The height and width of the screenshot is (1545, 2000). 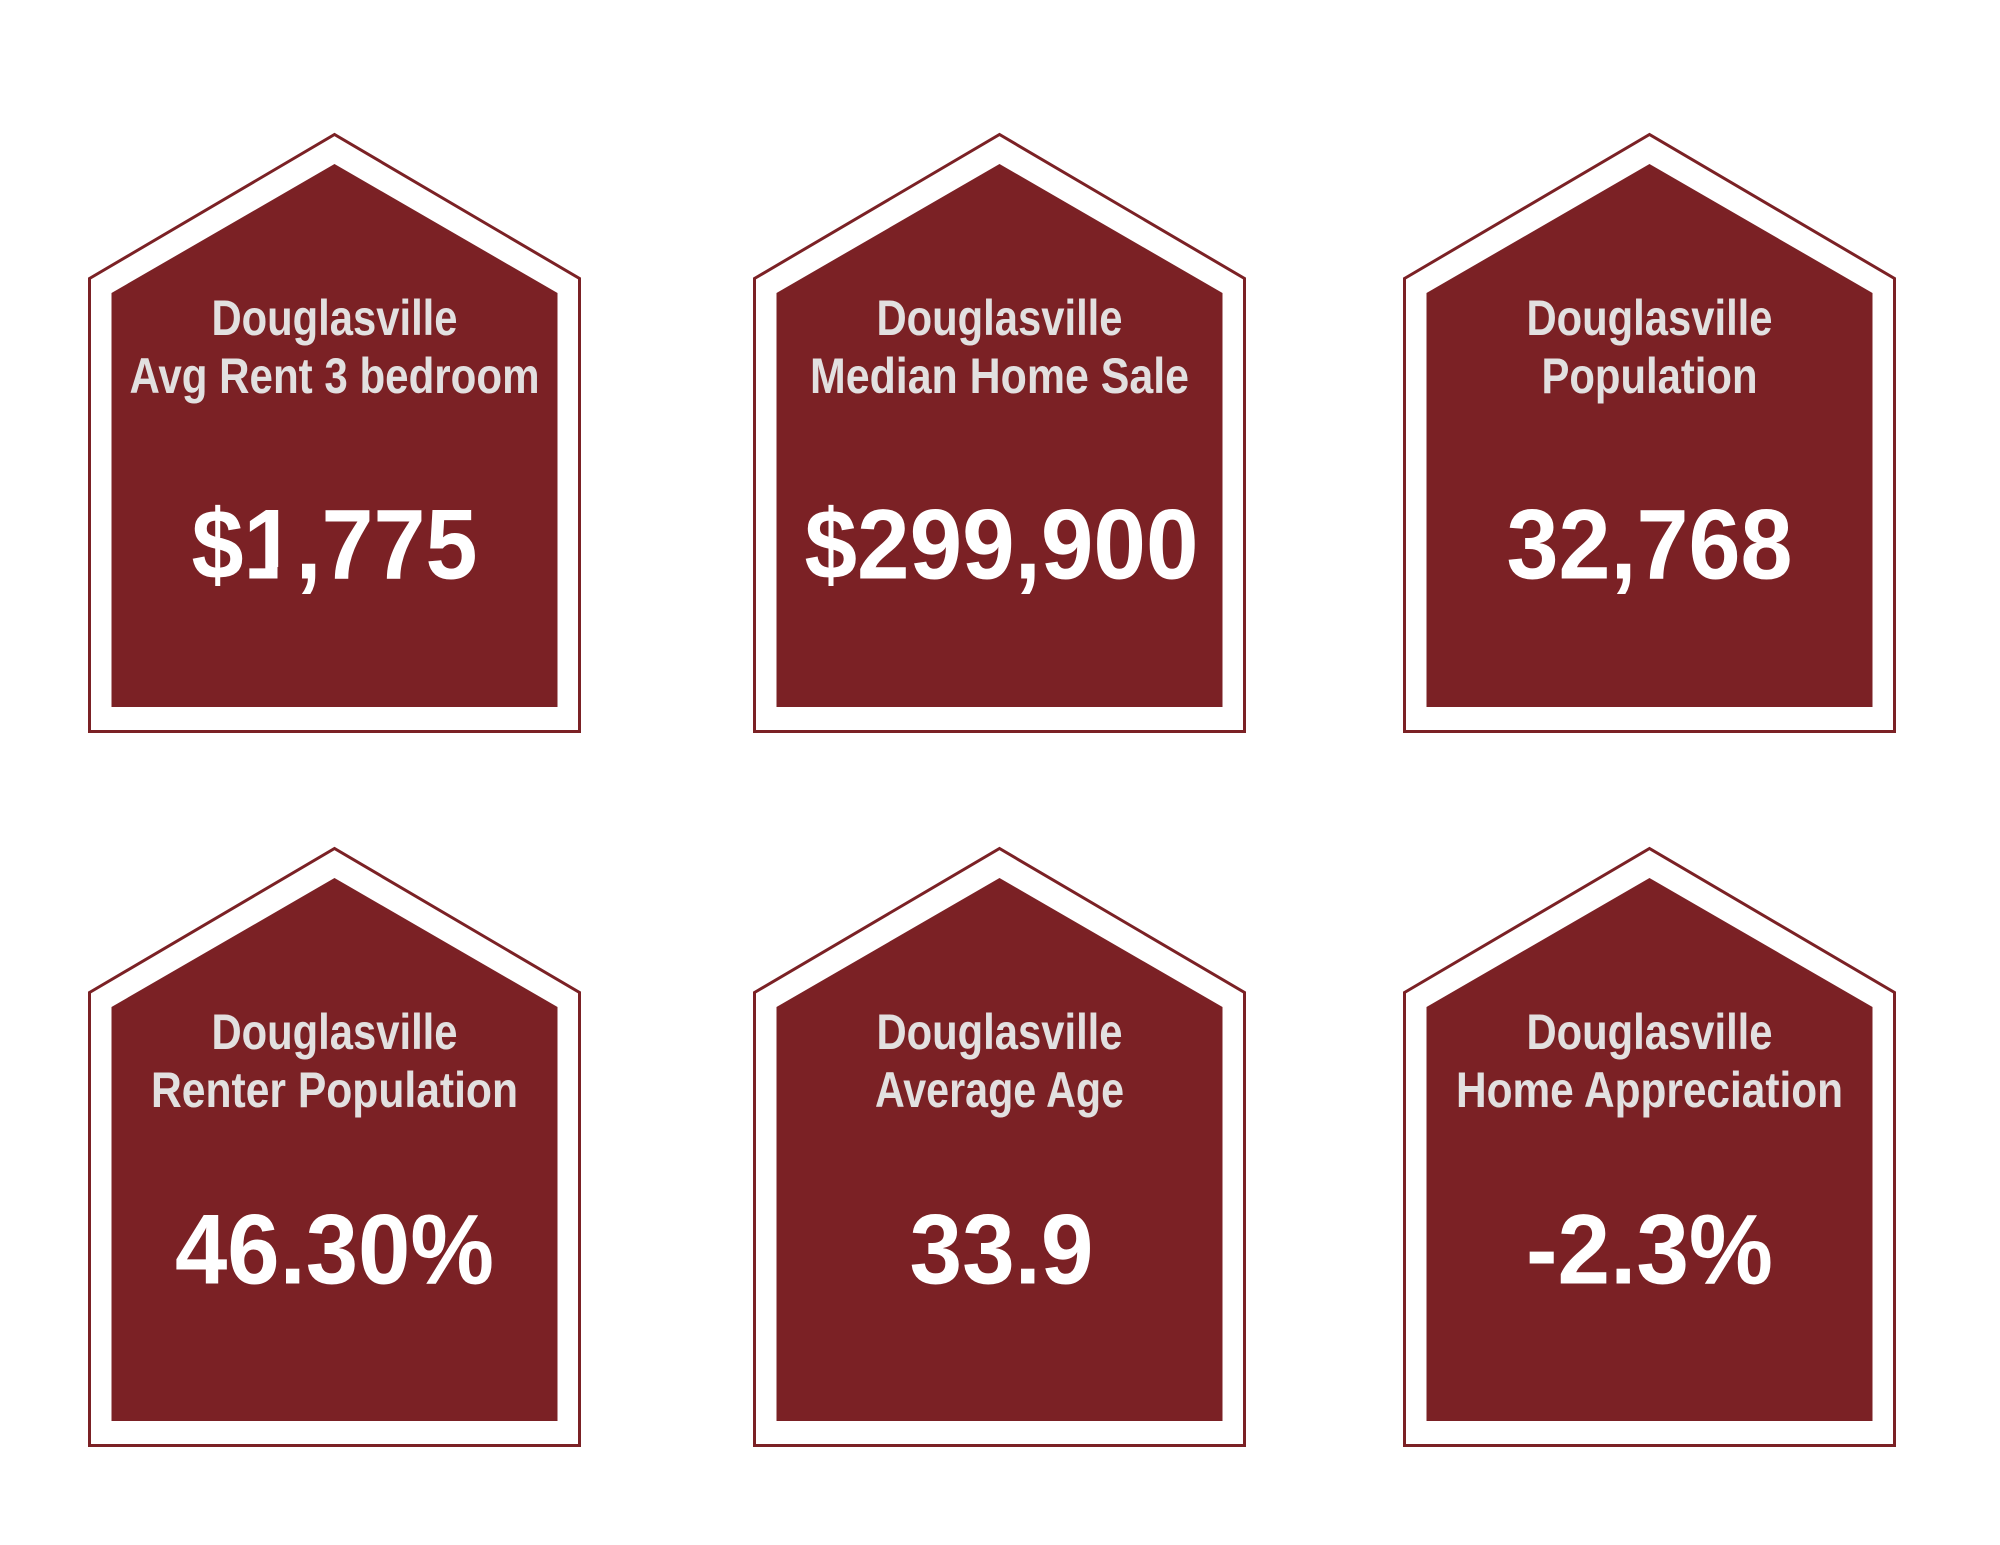 What do you see at coordinates (1649, 1249) in the screenshot?
I see `svg-text: -2.3%` at bounding box center [1649, 1249].